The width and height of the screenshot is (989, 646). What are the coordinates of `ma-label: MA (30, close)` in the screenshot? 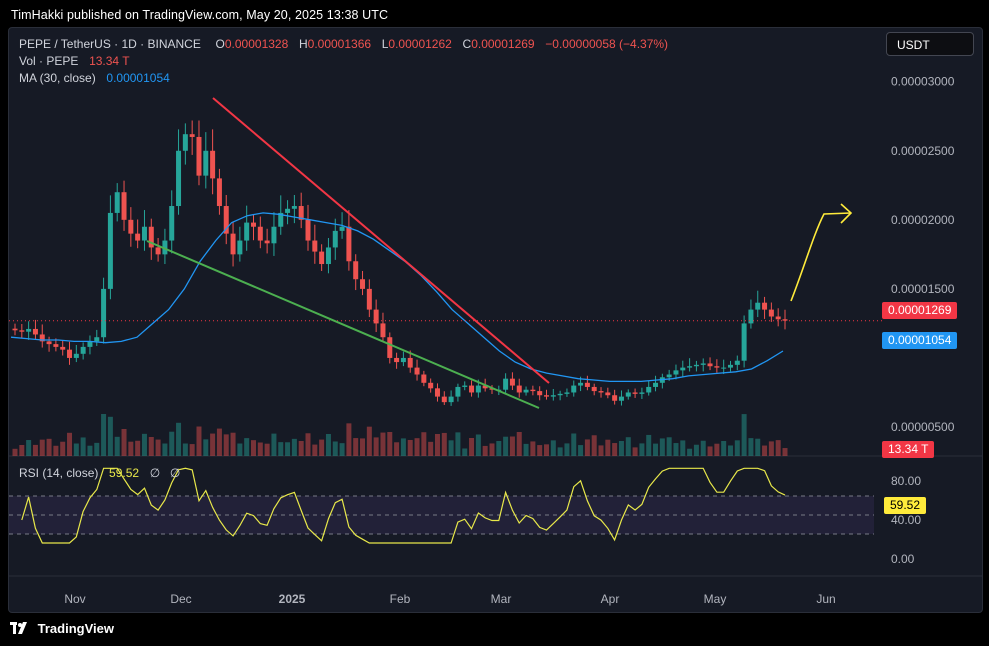 It's located at (57, 78).